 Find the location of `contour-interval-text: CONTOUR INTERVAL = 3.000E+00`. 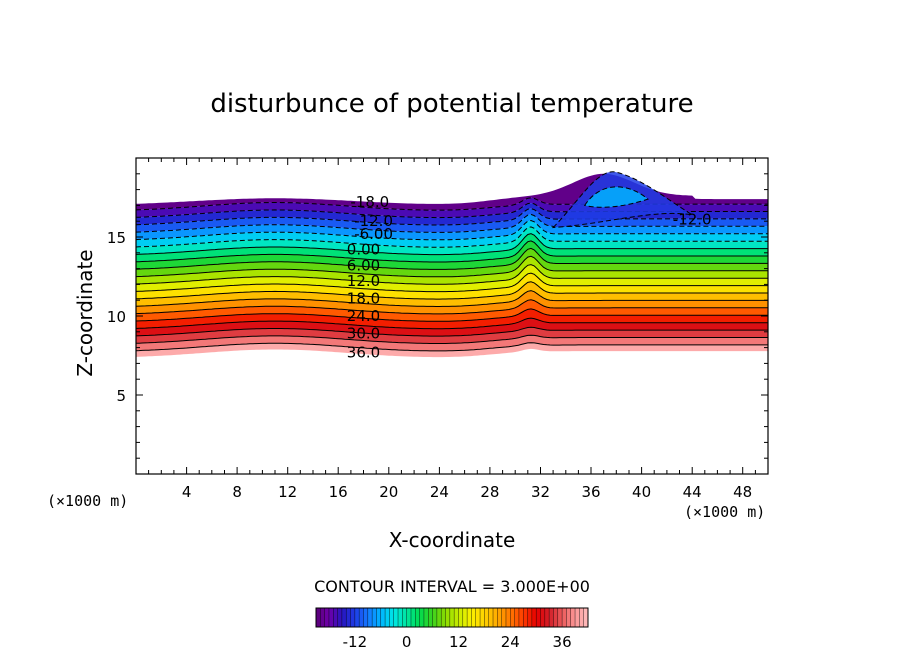

contour-interval-text: CONTOUR INTERVAL = 3.000E+00 is located at coordinates (452, 586).